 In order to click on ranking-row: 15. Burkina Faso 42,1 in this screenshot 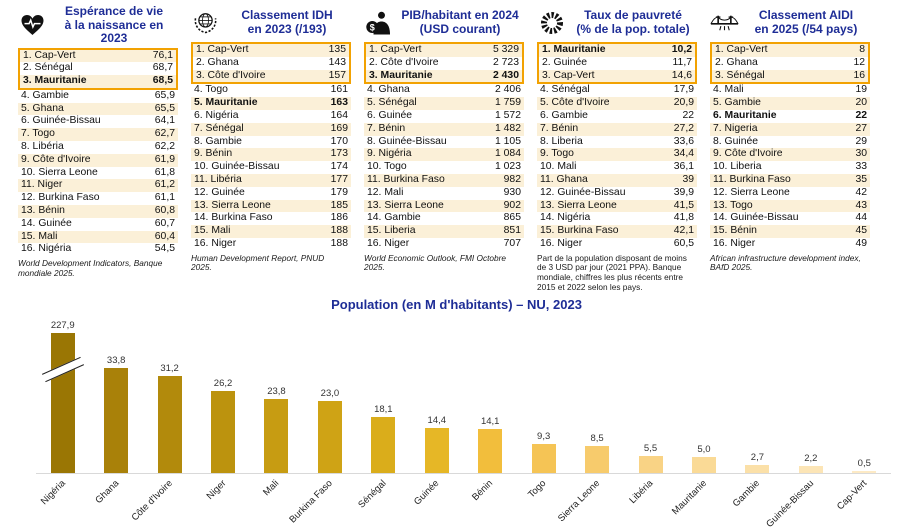, I will do `click(617, 231)`.